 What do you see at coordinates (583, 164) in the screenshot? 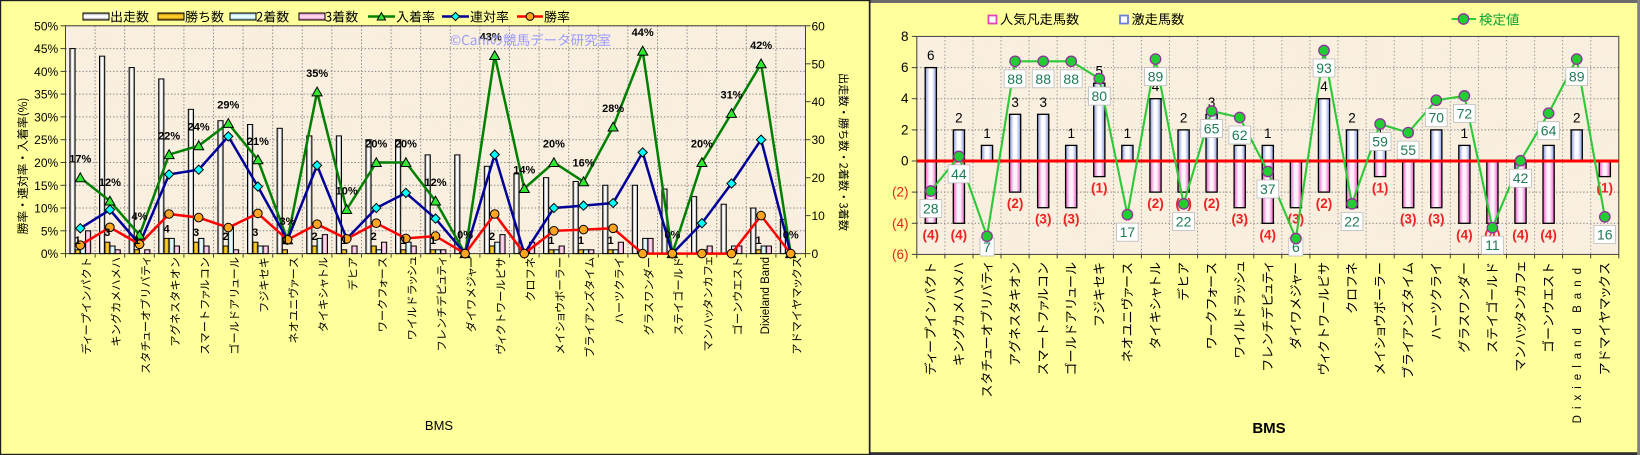
I see `svg-text: 16%` at bounding box center [583, 164].